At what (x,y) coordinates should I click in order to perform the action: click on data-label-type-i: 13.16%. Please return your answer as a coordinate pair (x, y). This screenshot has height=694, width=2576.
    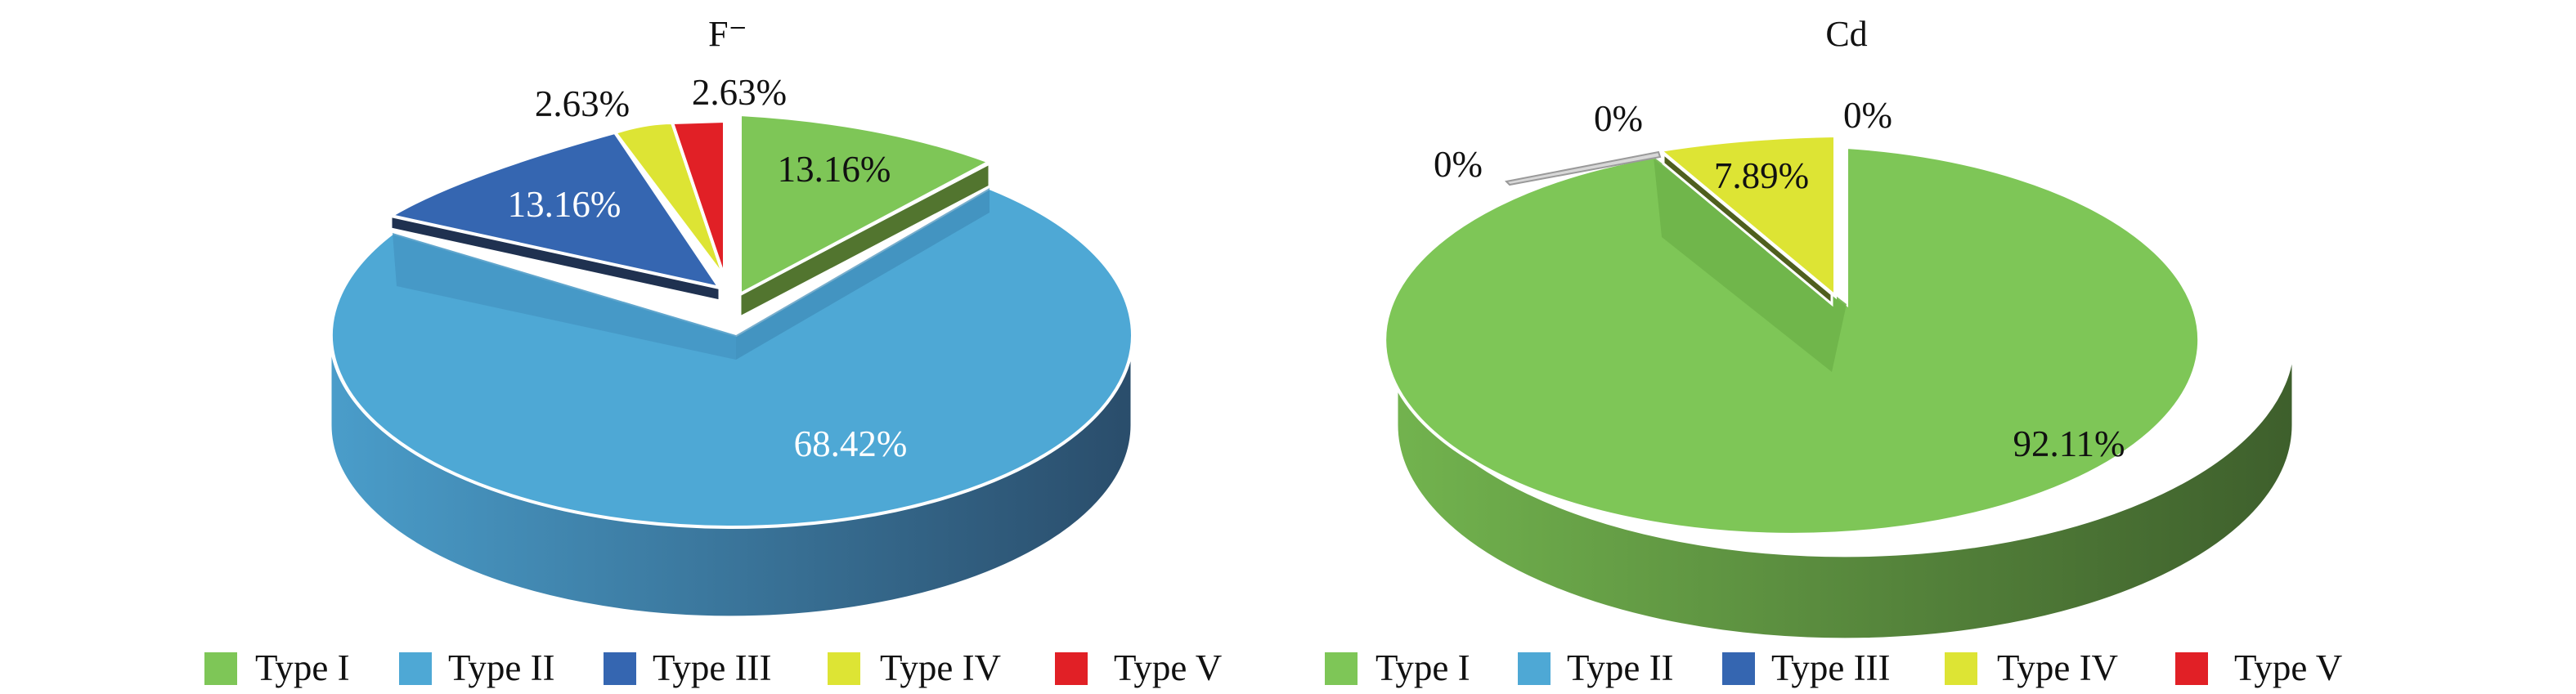
    Looking at the image, I should click on (834, 170).